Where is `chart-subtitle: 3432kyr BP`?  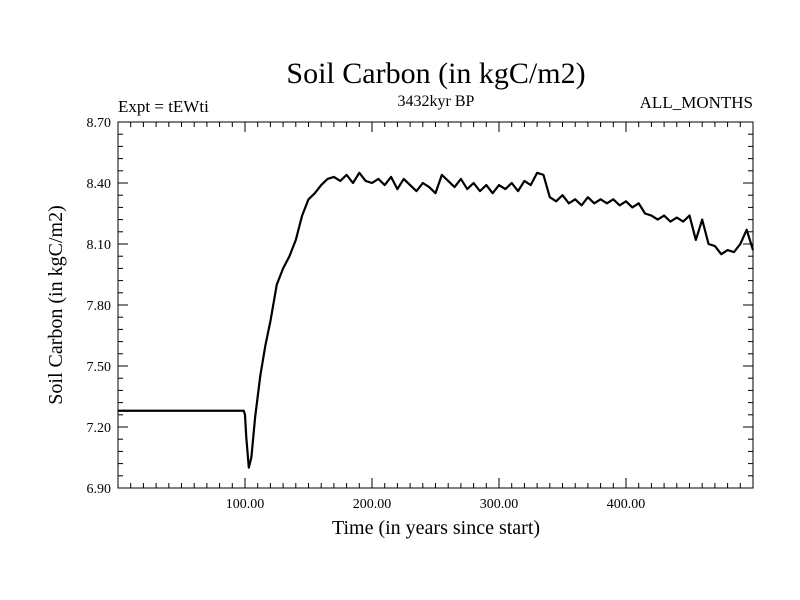
chart-subtitle: 3432kyr BP is located at coordinates (436, 101).